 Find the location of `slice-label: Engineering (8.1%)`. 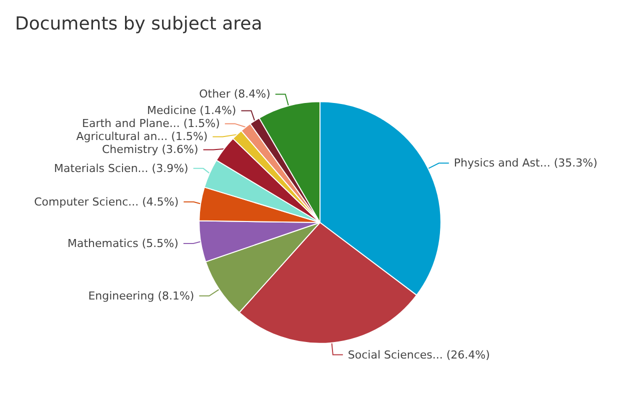

slice-label: Engineering (8.1%) is located at coordinates (141, 295).